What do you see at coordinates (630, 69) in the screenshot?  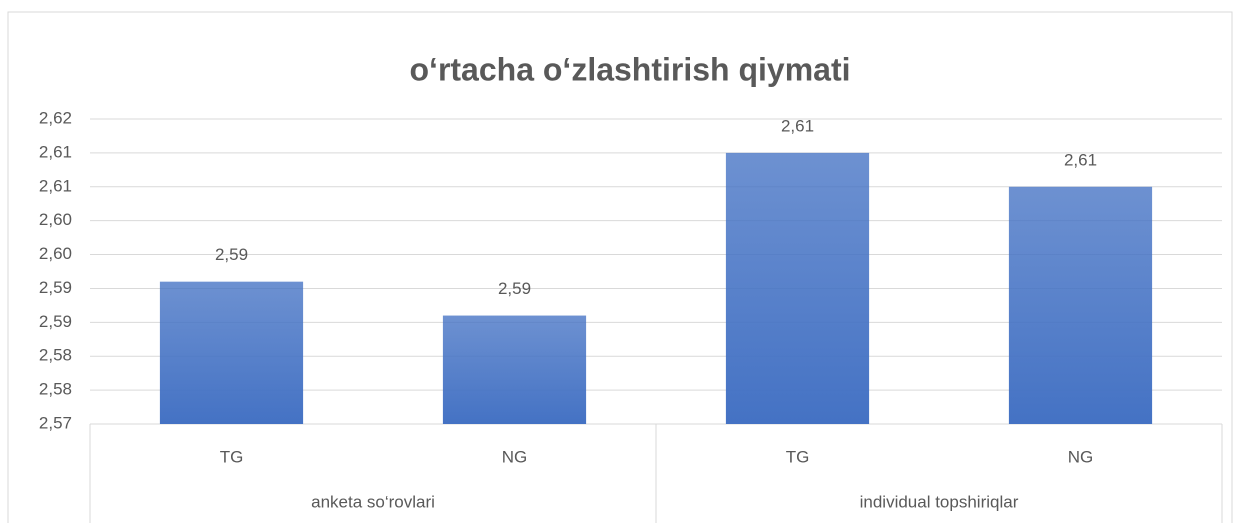 I see `chart-title: o‘rtacha o‘zlashtirish qiymati` at bounding box center [630, 69].